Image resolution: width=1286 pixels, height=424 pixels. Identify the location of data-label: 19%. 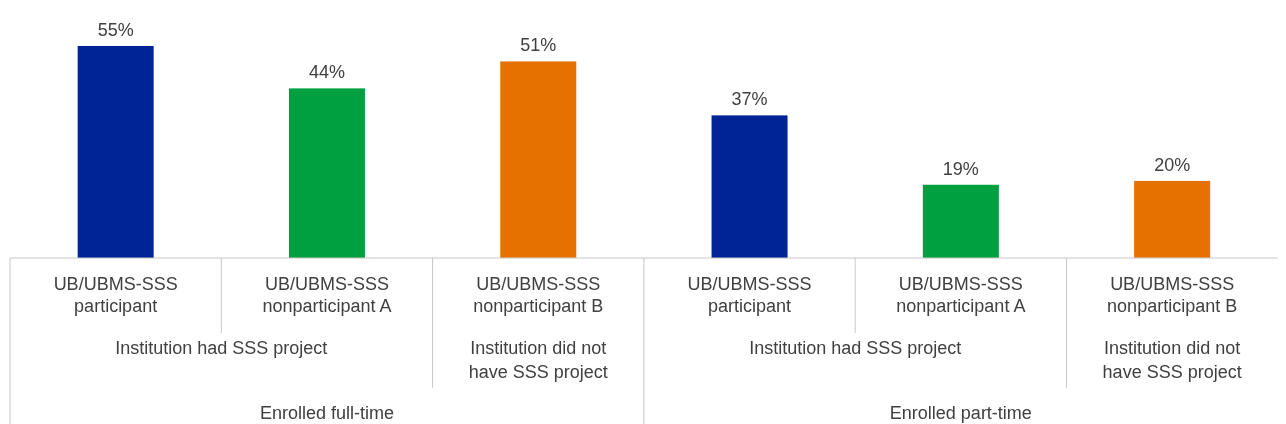
(960, 168).